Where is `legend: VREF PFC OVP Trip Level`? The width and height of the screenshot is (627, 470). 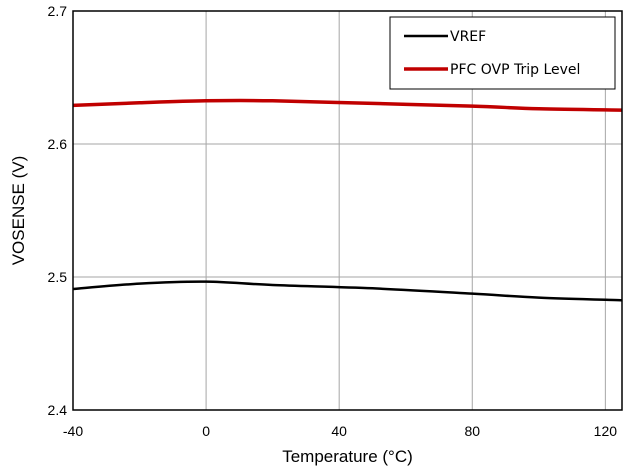
legend: VREF PFC OVP Trip Level is located at coordinates (502, 53).